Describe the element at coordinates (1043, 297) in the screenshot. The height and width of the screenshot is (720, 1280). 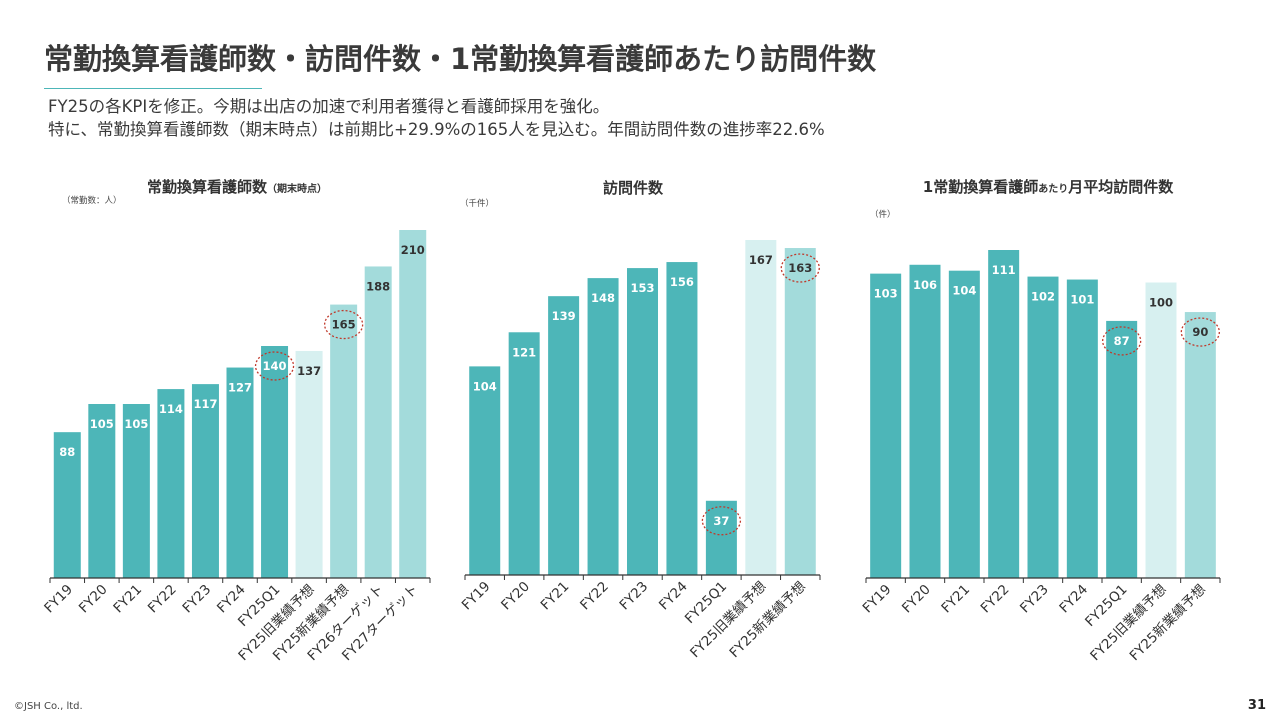
I see `data-label: 102` at that location.